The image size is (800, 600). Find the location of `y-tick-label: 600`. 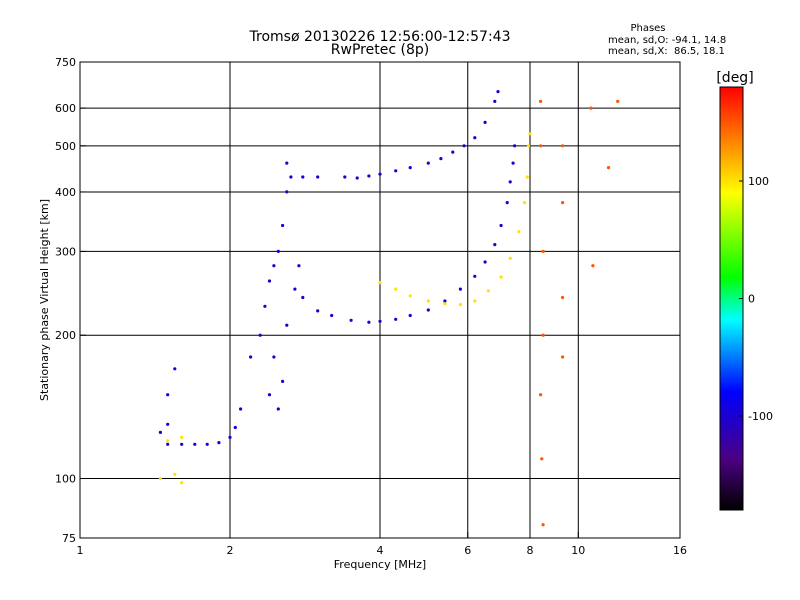

y-tick-label: 600 is located at coordinates (65, 108).